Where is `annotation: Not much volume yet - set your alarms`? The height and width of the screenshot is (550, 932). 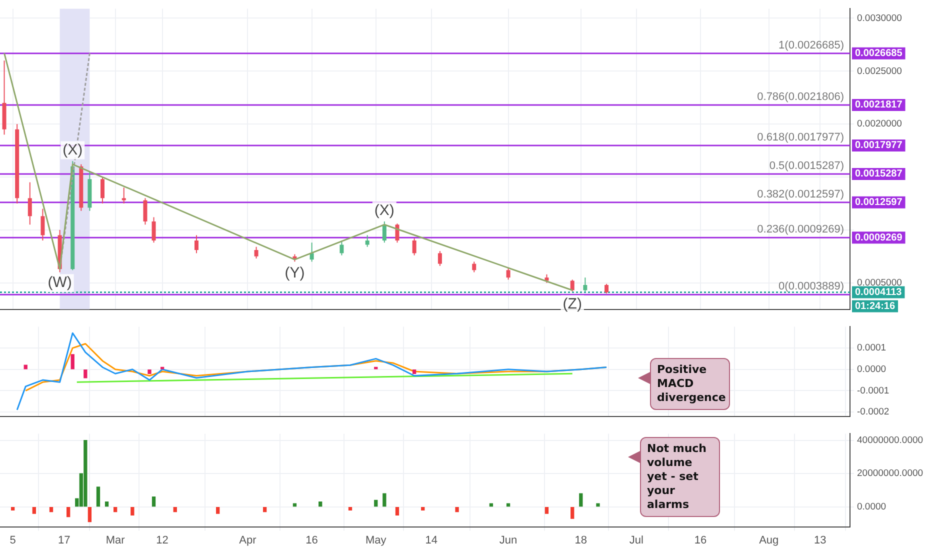
annotation: Not much volume yet - set your alarms is located at coordinates (680, 477).